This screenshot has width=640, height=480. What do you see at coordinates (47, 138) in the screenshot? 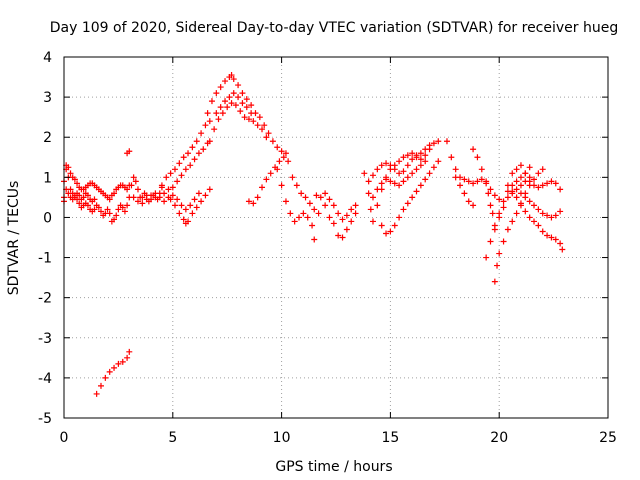
I see `y-tick-label: 2` at bounding box center [47, 138].